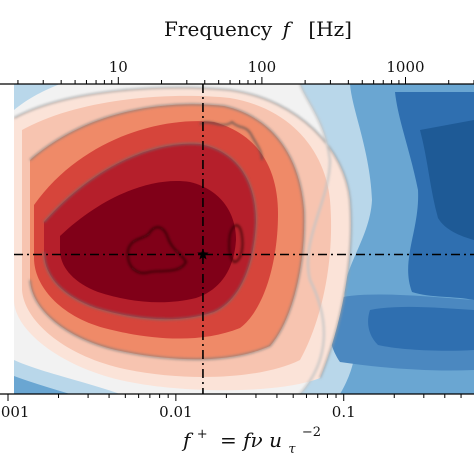 The height and width of the screenshot is (474, 474). Describe the element at coordinates (344, 412) in the screenshot. I see `bottom-tick-label: 0.1` at that location.